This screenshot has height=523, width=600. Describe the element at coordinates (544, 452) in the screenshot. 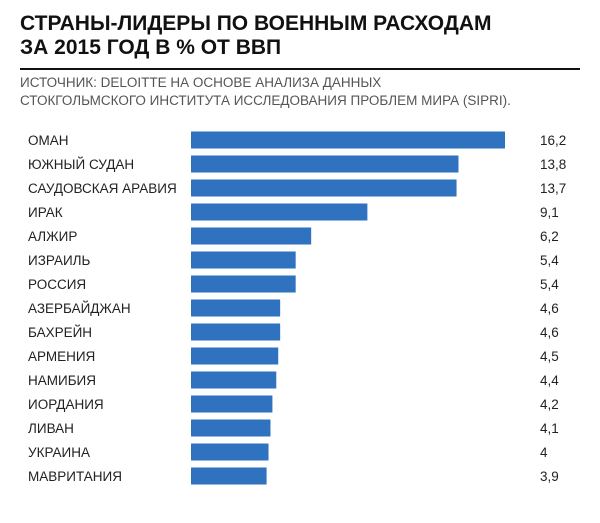

I see `value-label: 4` at that location.